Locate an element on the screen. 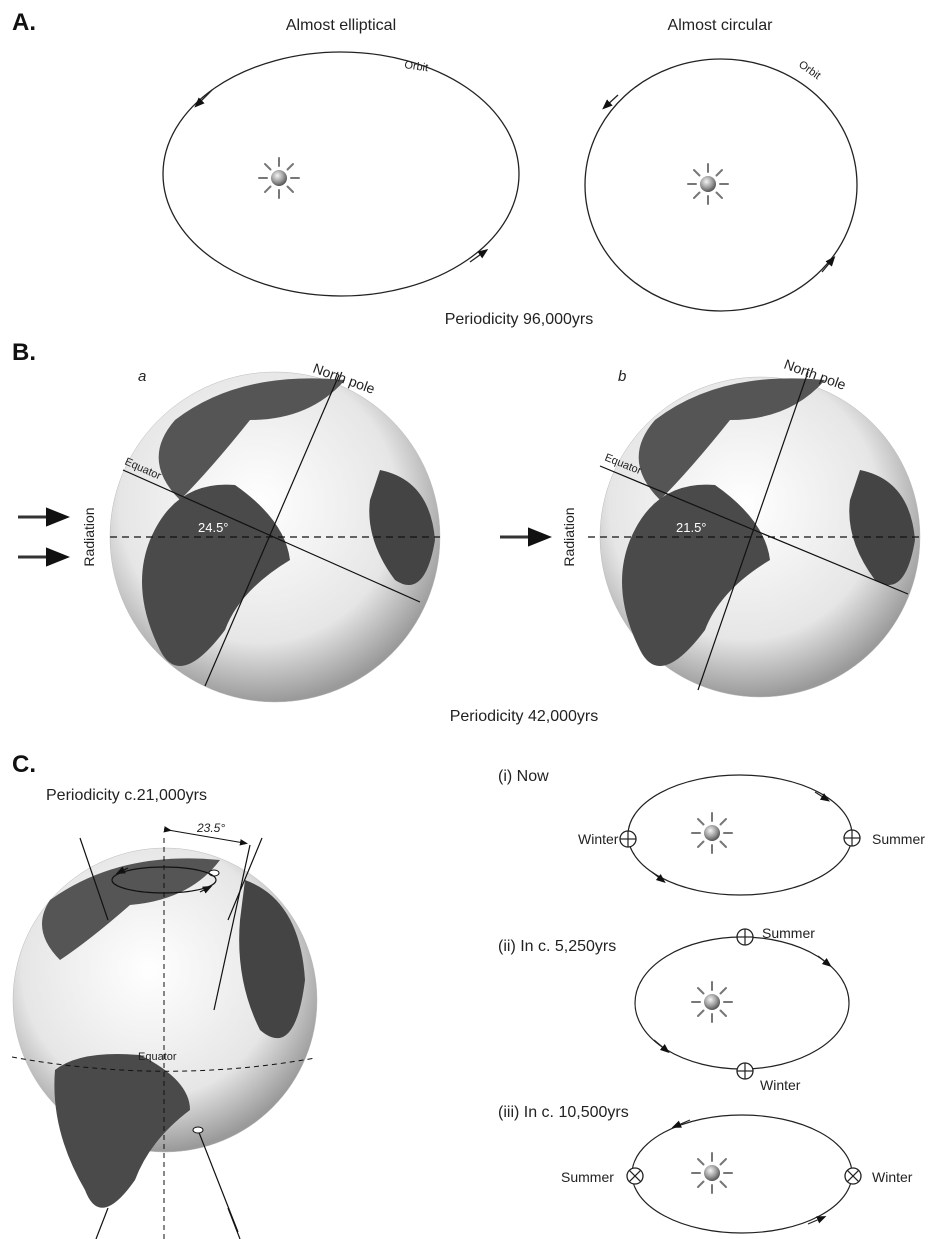 The width and height of the screenshot is (935, 1239). radiation-label-a: Radiation is located at coordinates (89, 536).